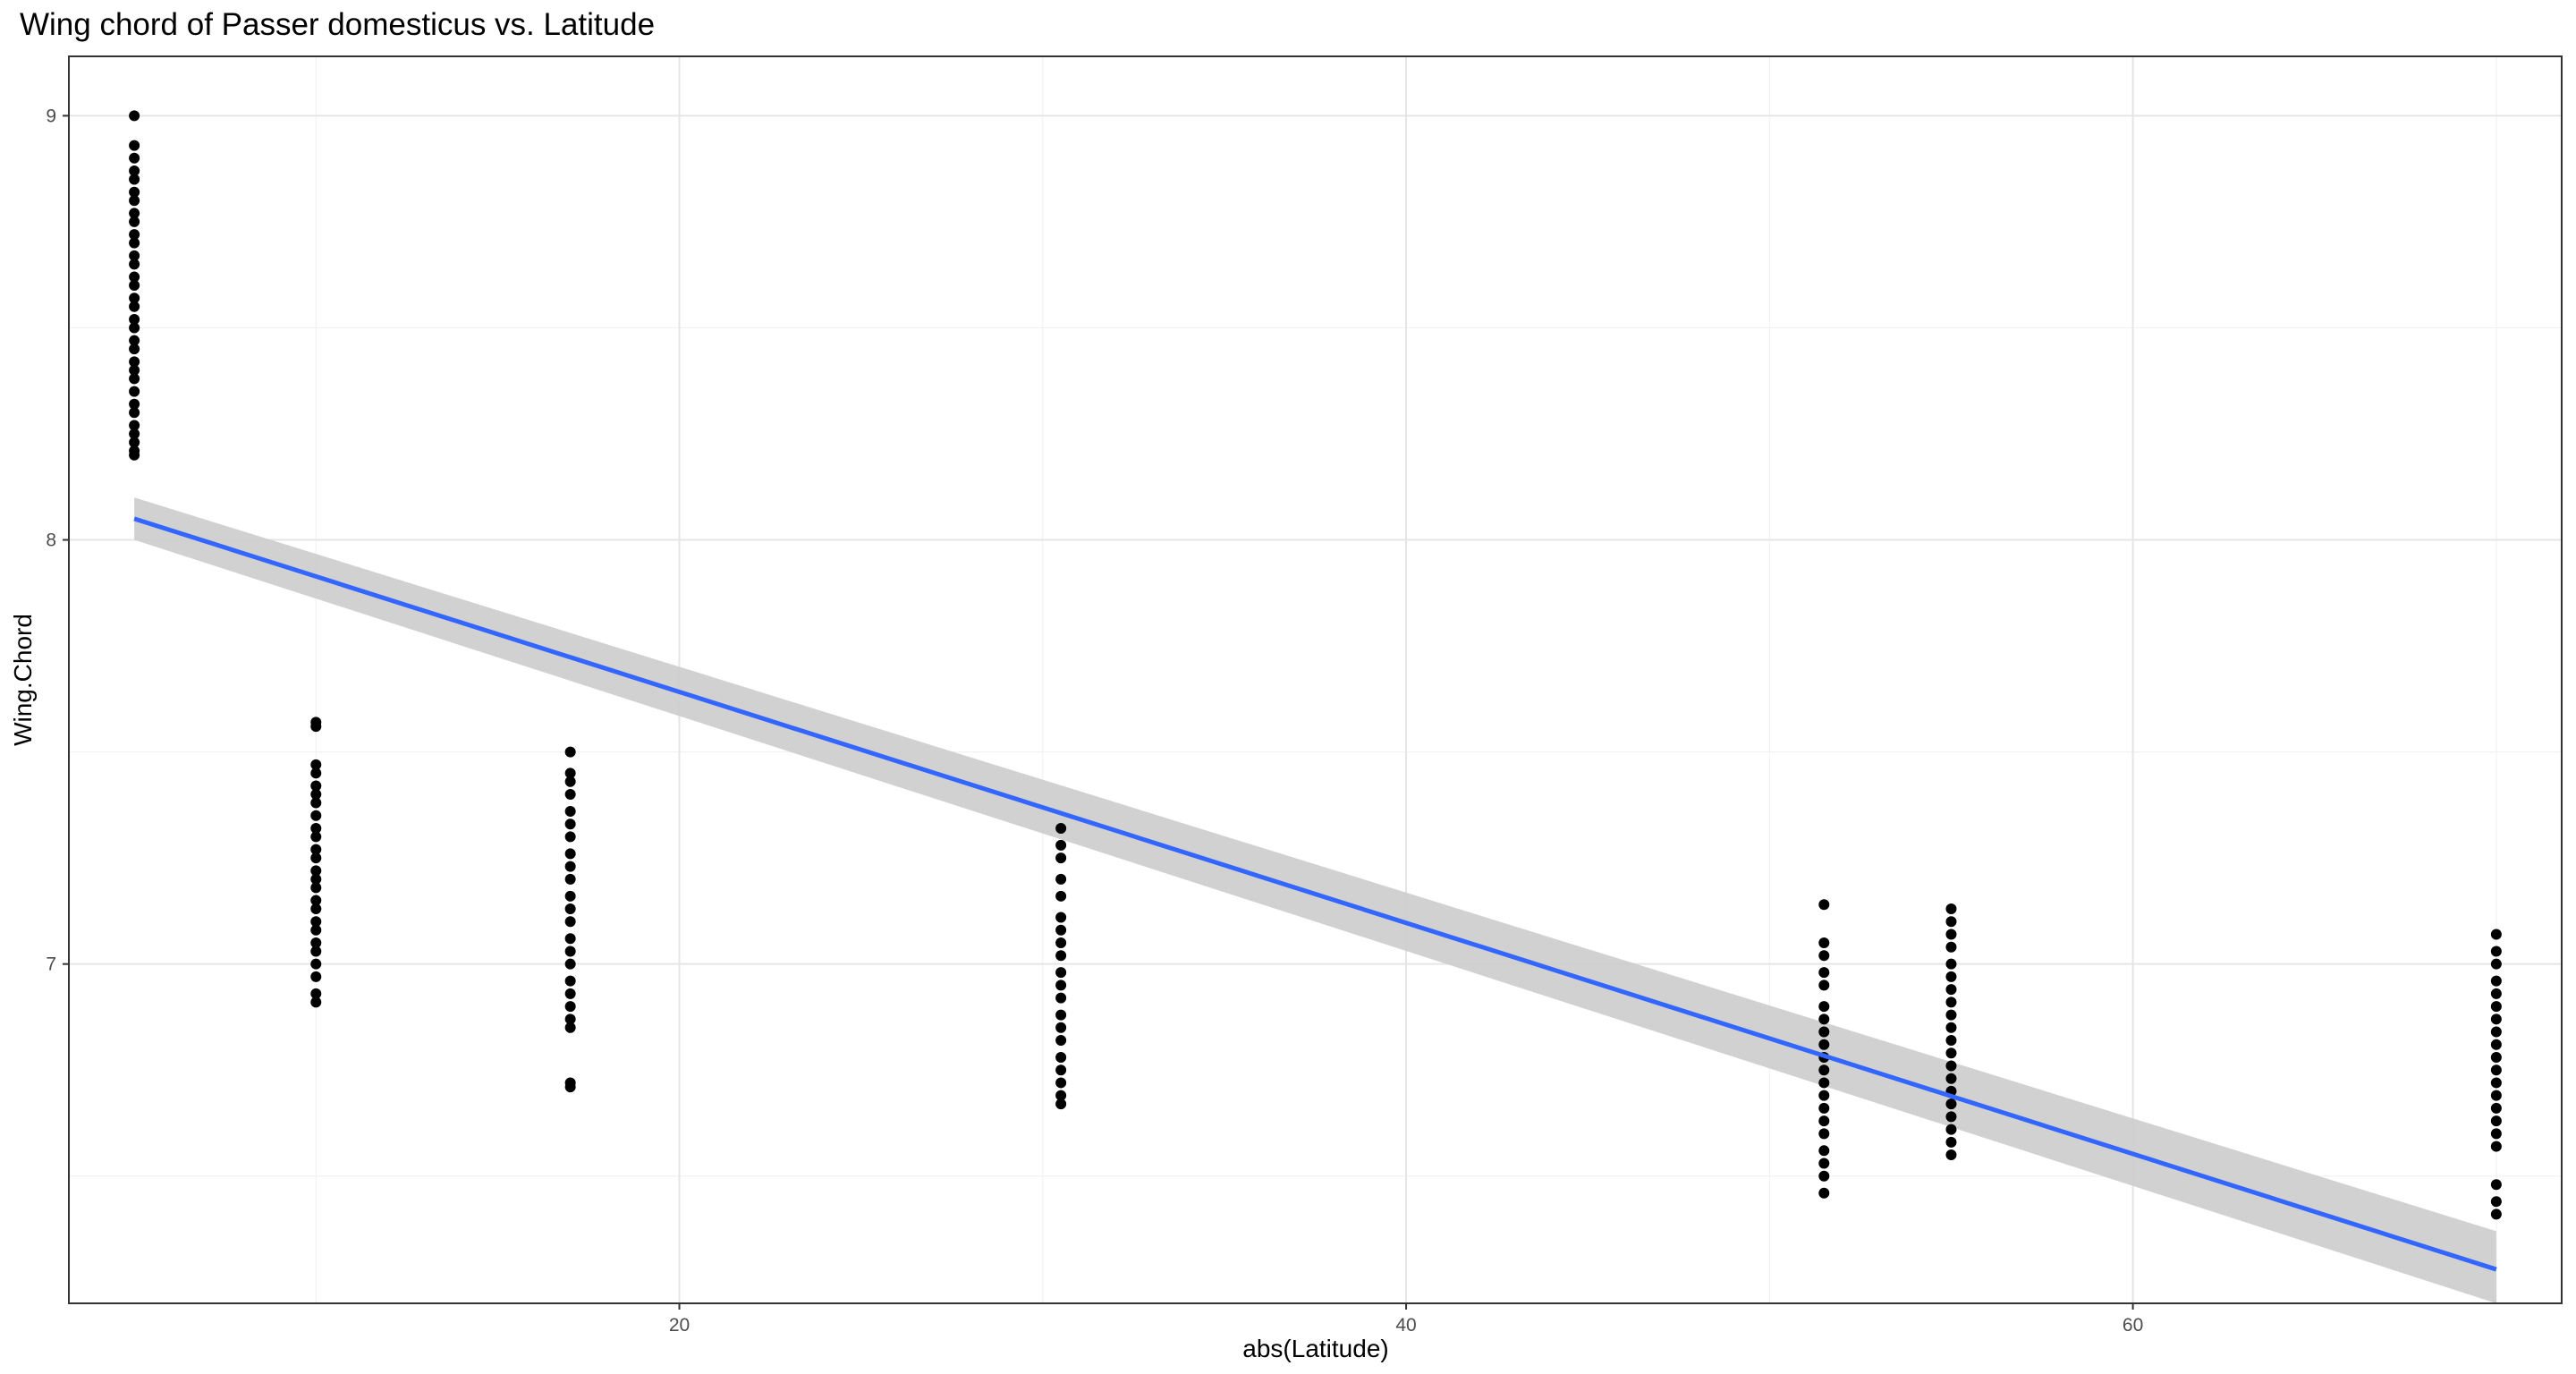  Describe the element at coordinates (2133, 1325) in the screenshot. I see `x-tick-label-2: 60` at that location.